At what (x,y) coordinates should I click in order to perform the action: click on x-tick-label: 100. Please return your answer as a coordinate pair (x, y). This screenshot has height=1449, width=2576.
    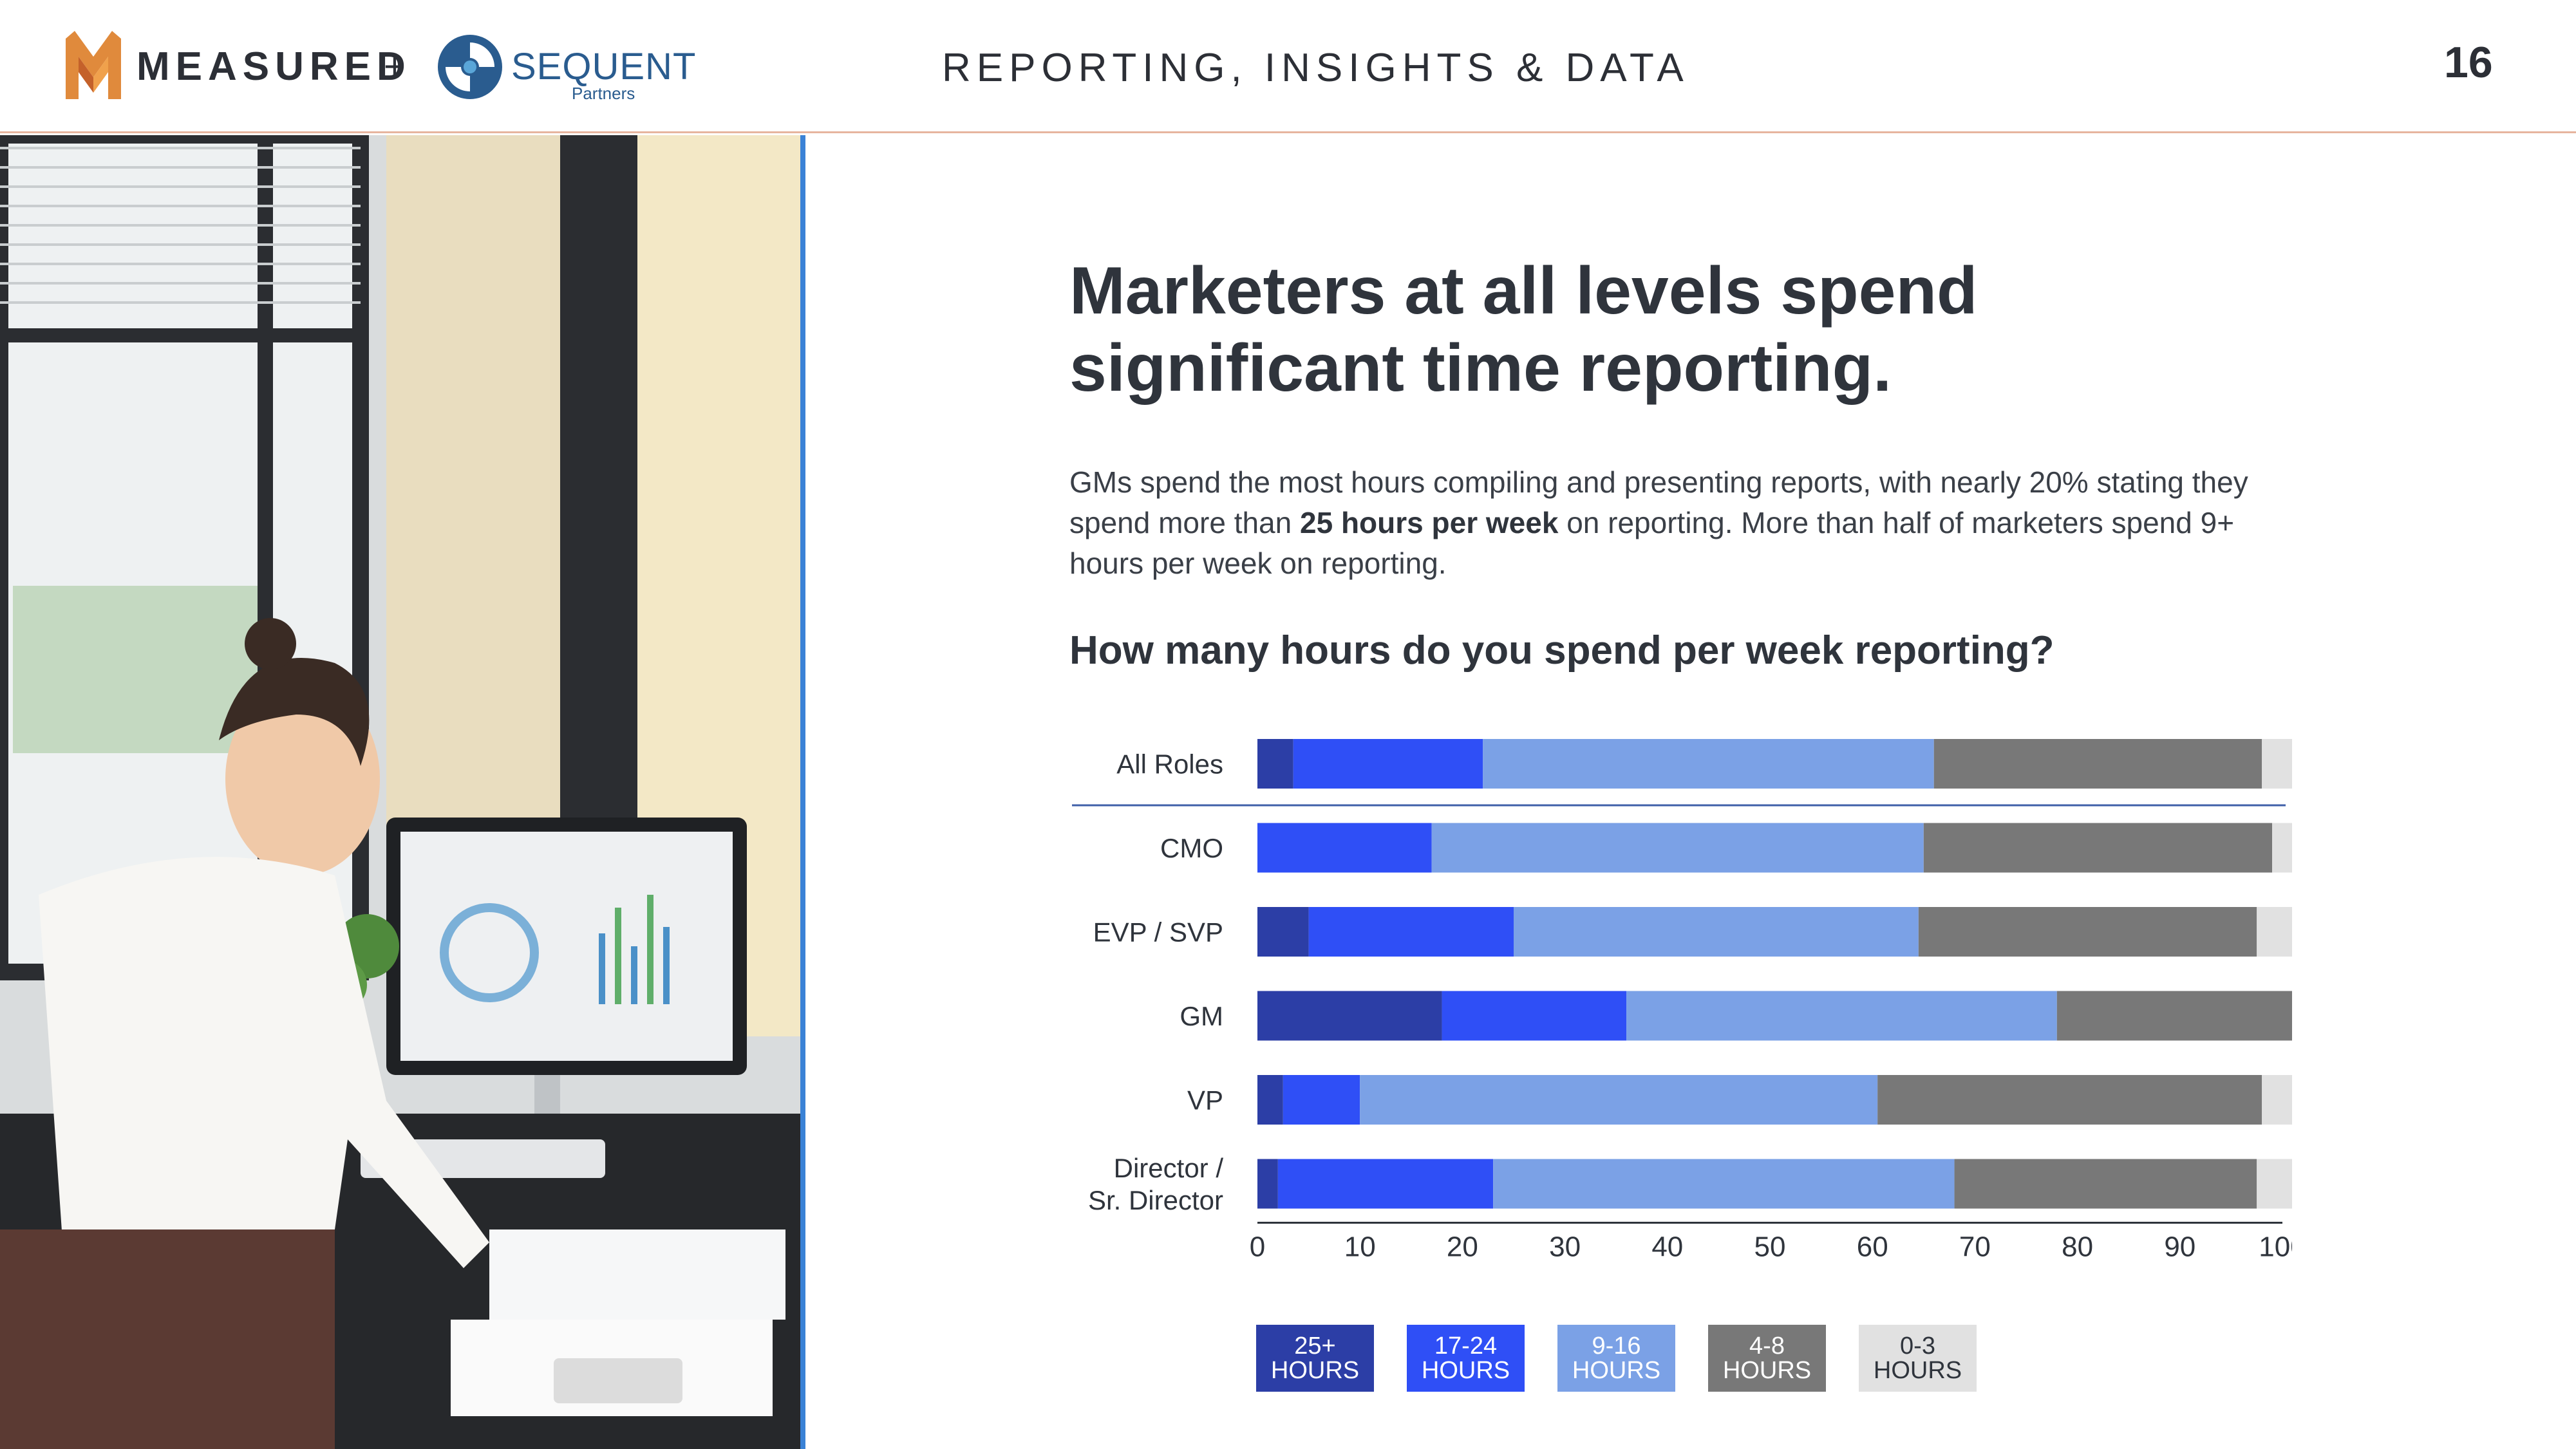
    Looking at the image, I should click on (2275, 1247).